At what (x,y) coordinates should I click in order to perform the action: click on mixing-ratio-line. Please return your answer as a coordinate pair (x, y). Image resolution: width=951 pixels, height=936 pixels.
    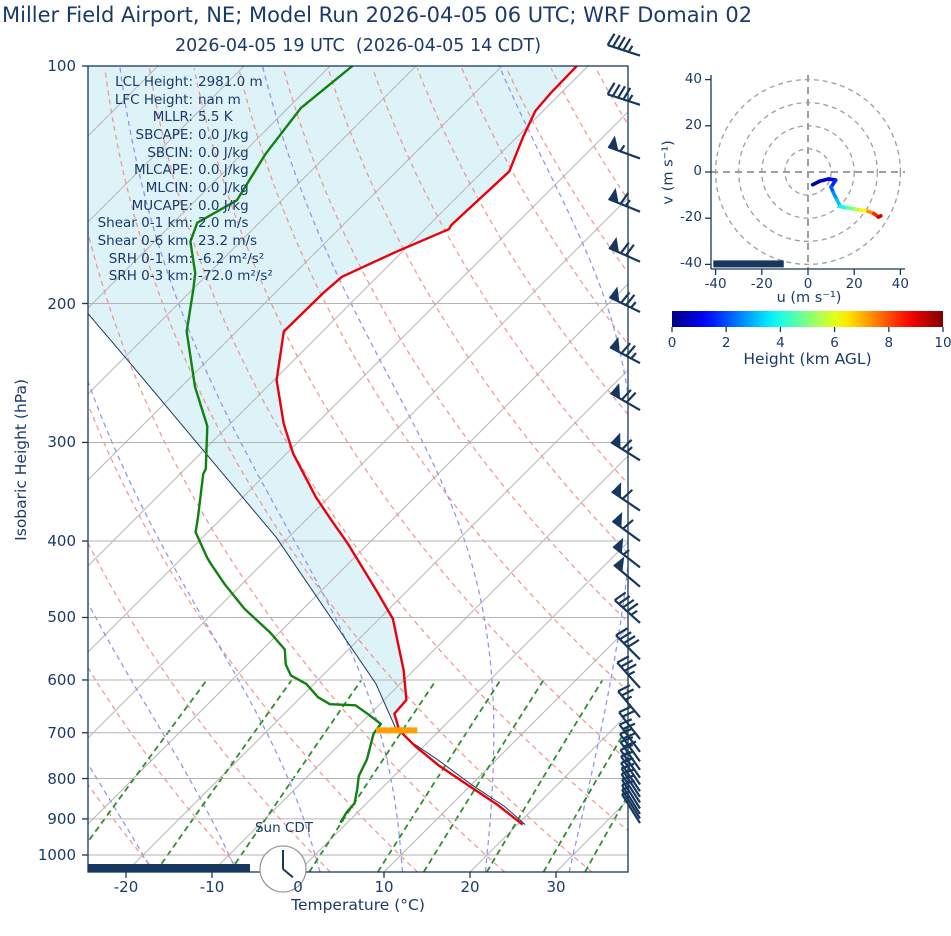
    Looking at the image, I should click on (372, 775).